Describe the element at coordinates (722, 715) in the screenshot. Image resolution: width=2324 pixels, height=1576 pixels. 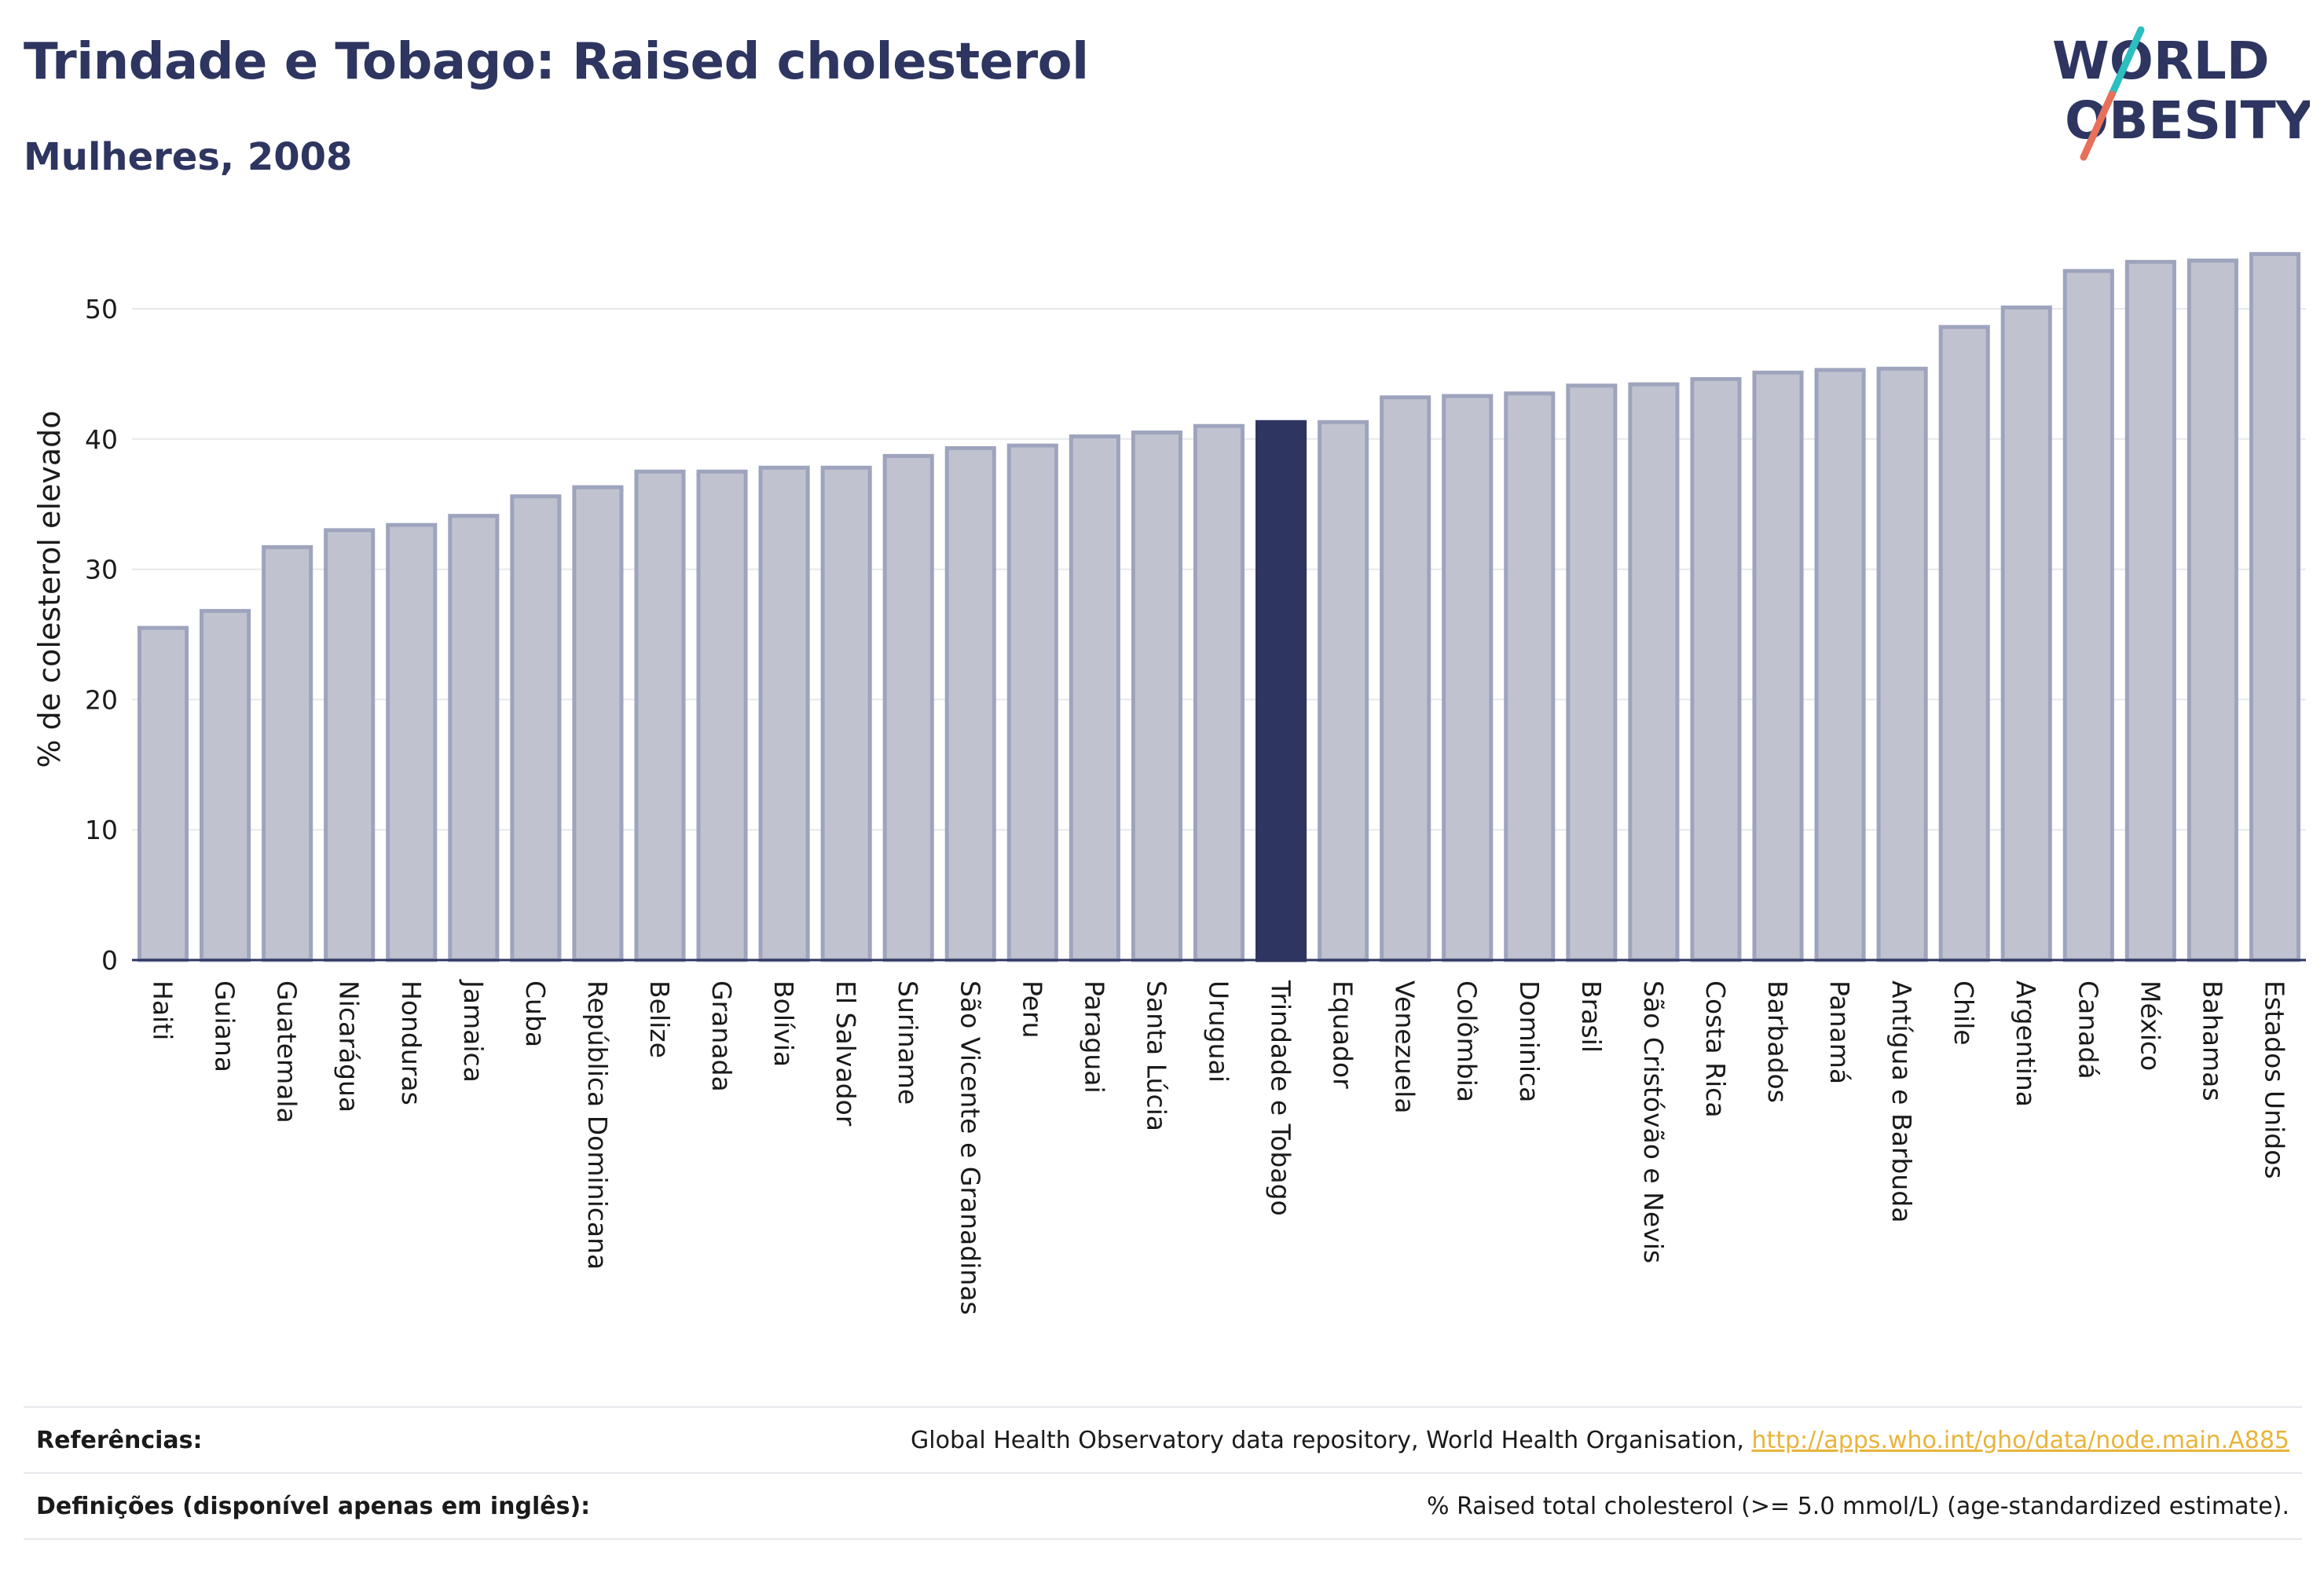
I see `bar-granada` at that location.